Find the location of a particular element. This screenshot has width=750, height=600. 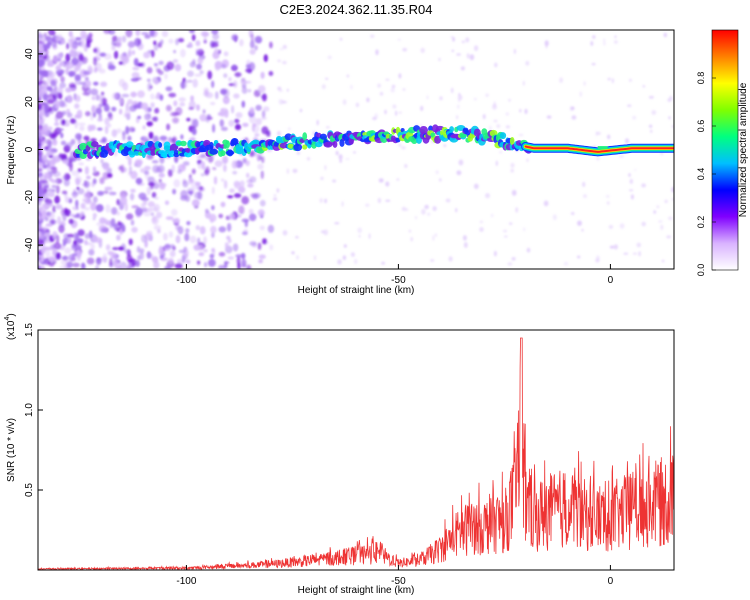

colorbar-tick-label: 0.2 is located at coordinates (701, 222).